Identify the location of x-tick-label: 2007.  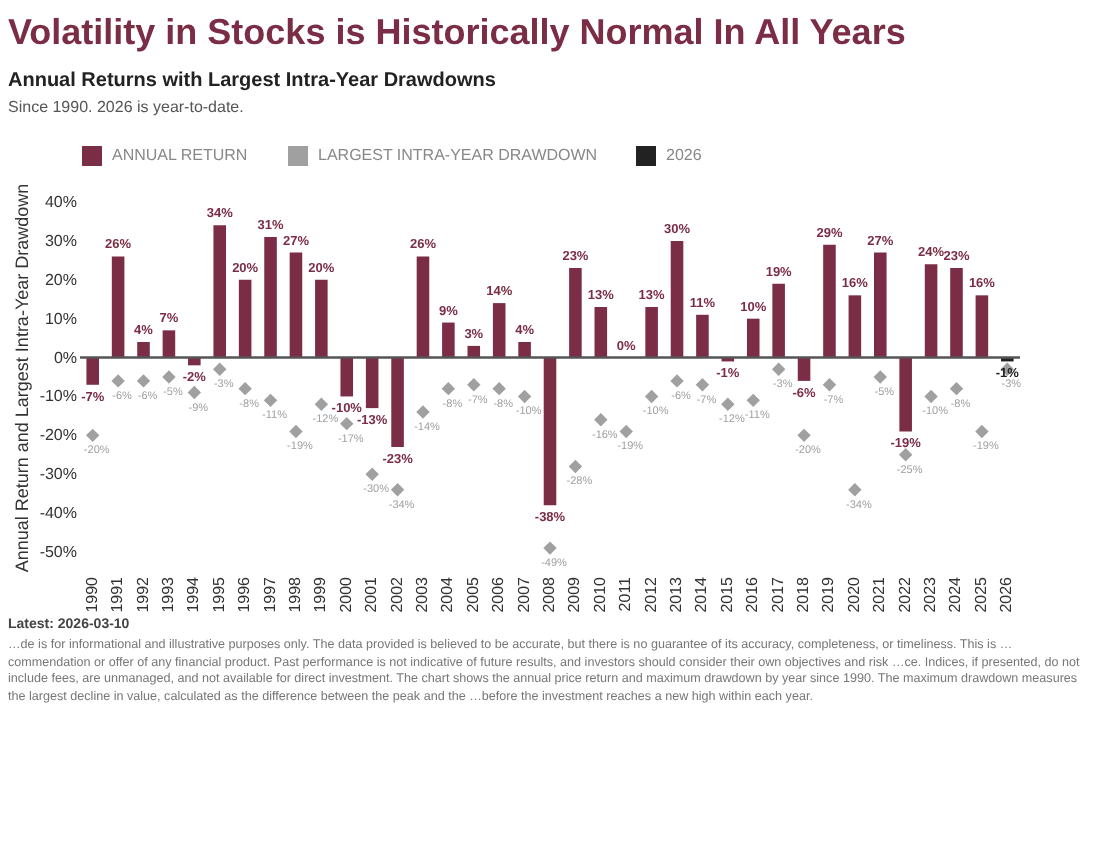
(523, 594).